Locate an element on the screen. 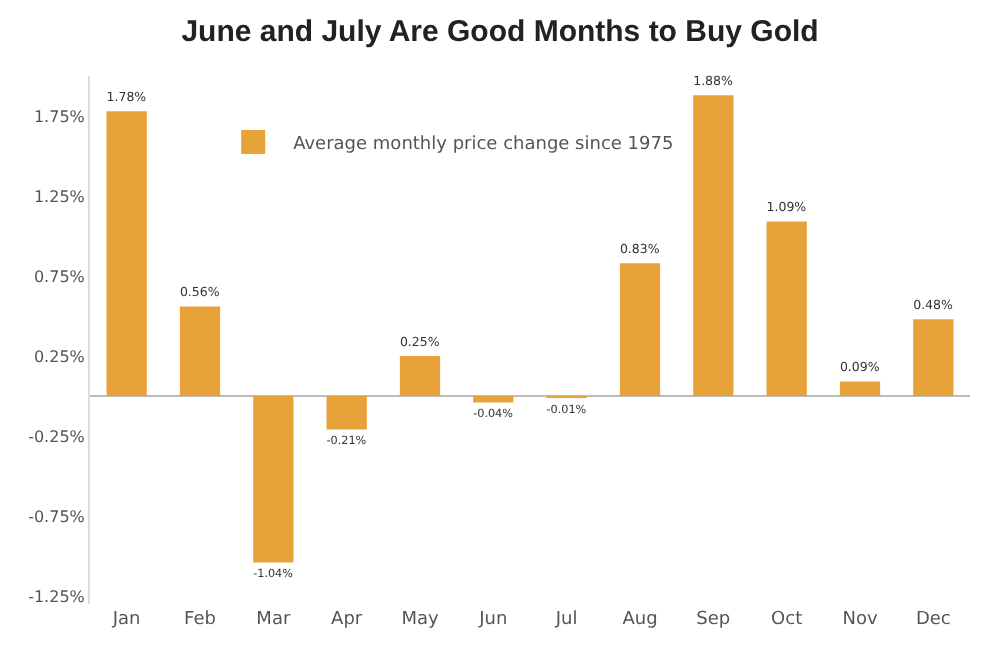 The height and width of the screenshot is (654, 1000). y-tick-label: 1.75% is located at coordinates (59, 116).